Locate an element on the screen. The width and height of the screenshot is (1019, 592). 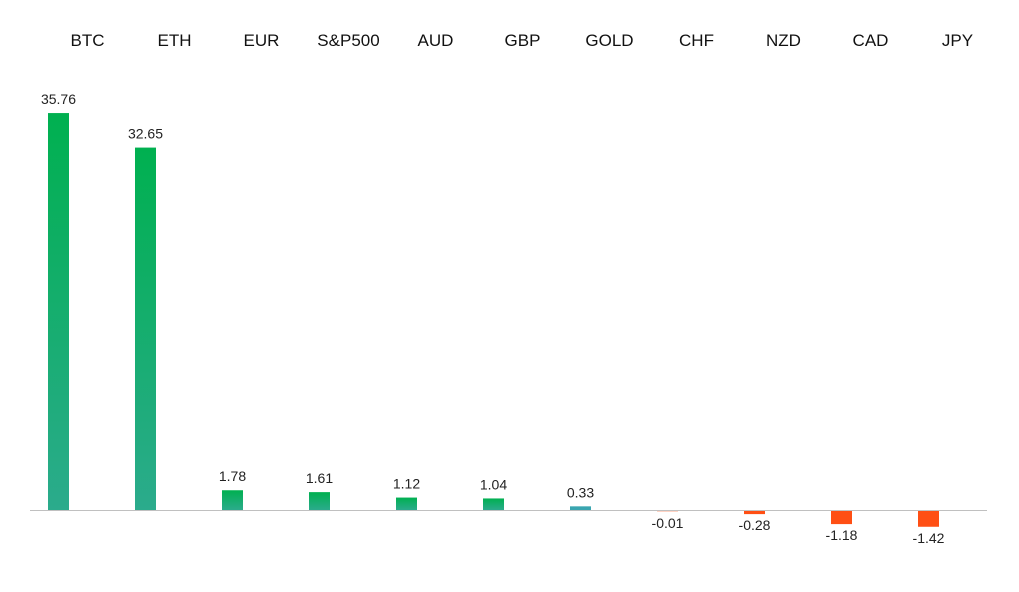
bar-eth is located at coordinates (145, 328).